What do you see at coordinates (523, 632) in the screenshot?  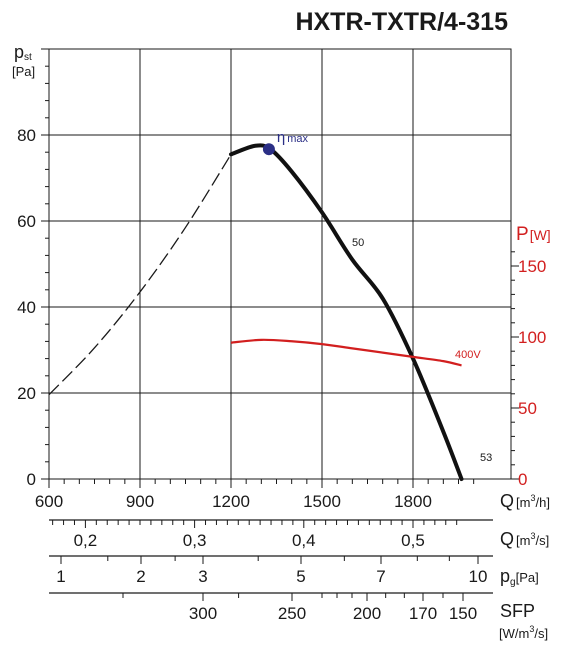 I see `sfp-axis-unit: [W/m3/s]` at bounding box center [523, 632].